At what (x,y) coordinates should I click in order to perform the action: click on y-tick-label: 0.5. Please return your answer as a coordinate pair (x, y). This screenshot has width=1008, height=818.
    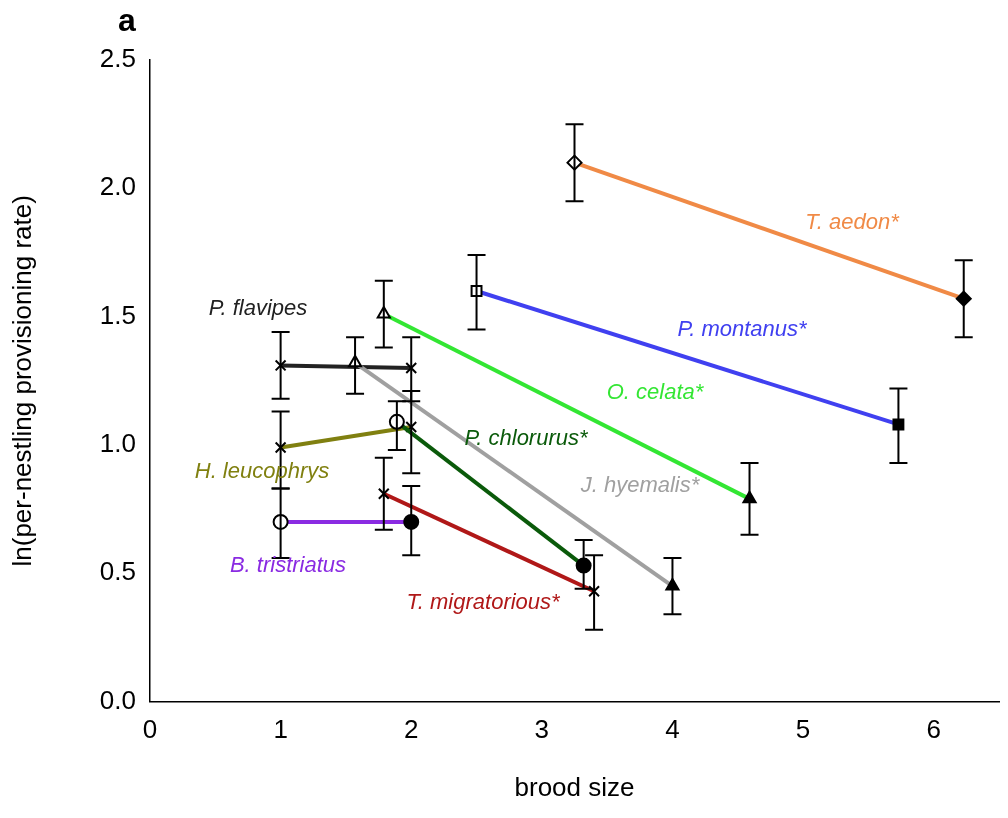
    Looking at the image, I should click on (117, 571).